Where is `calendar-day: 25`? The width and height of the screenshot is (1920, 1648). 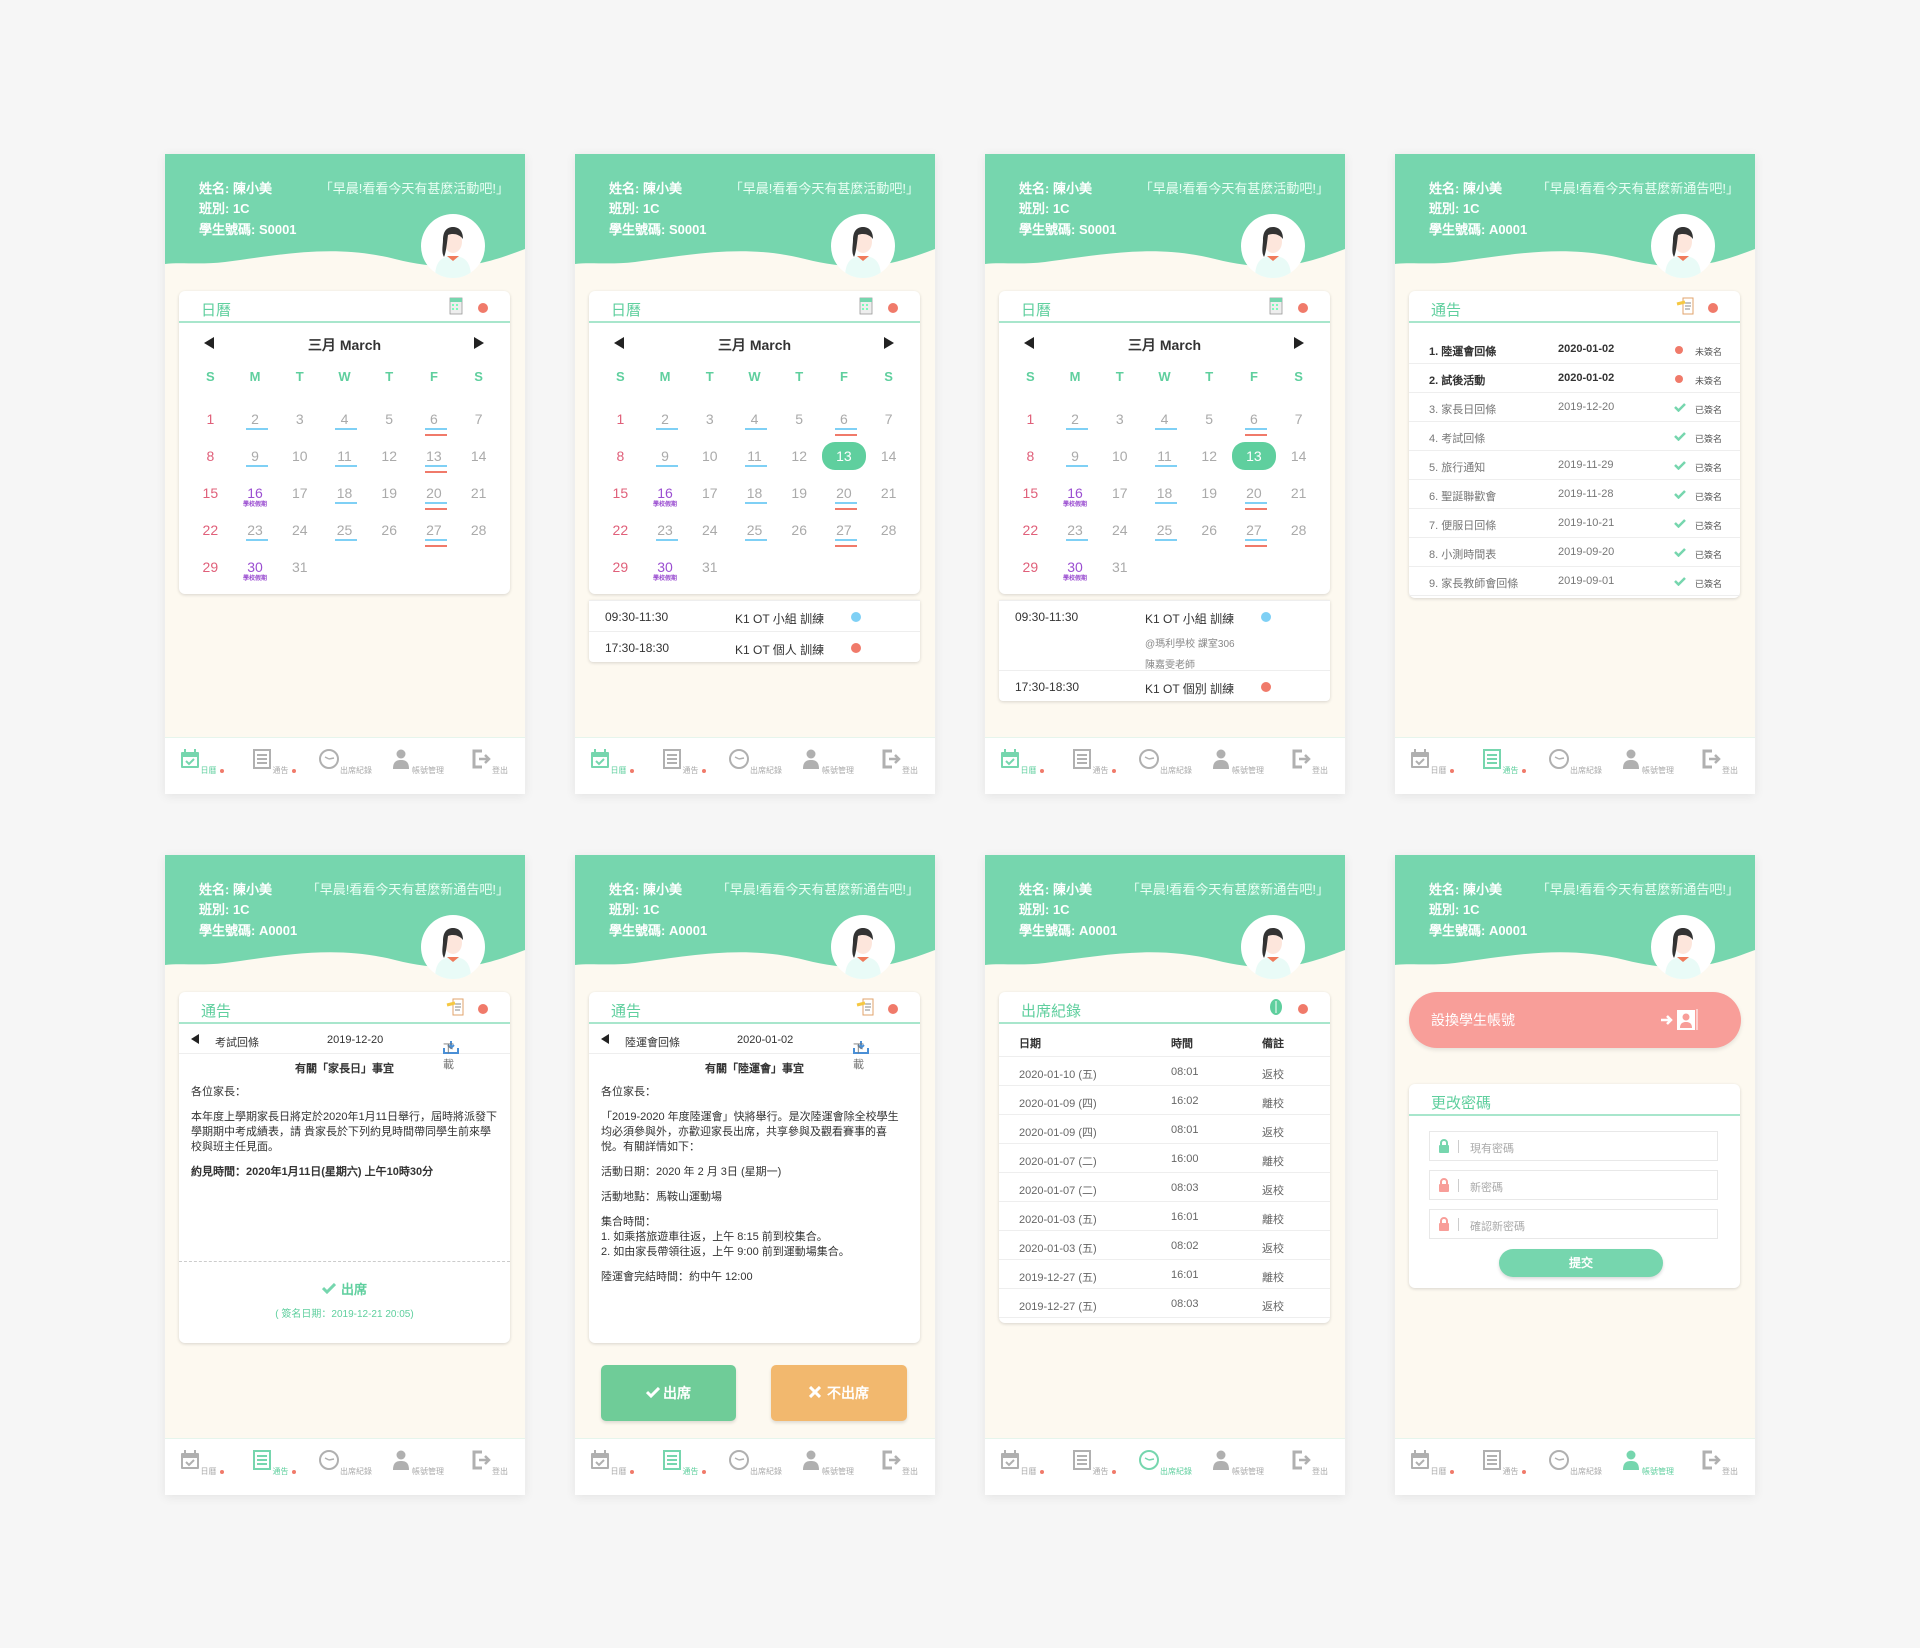
calendar-day: 25 is located at coordinates (754, 531).